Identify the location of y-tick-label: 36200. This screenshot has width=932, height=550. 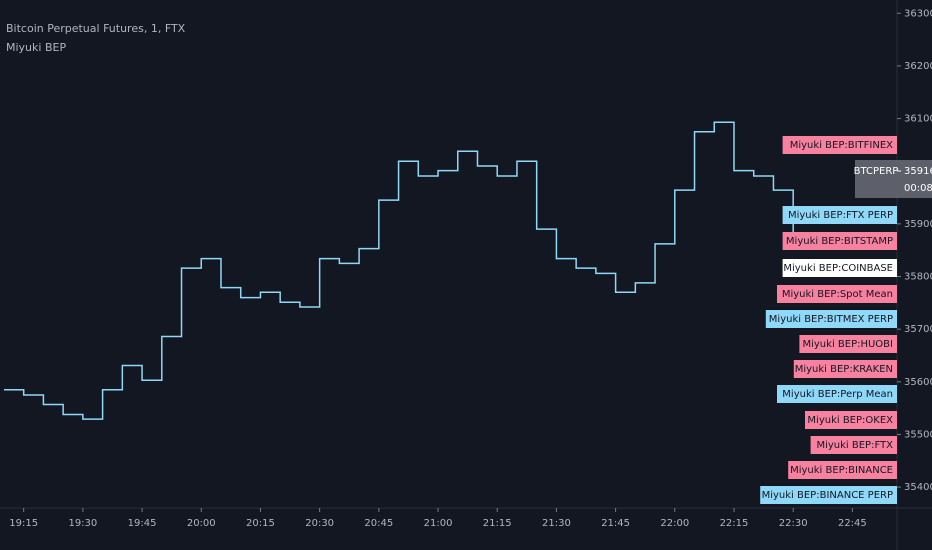
(918, 66).